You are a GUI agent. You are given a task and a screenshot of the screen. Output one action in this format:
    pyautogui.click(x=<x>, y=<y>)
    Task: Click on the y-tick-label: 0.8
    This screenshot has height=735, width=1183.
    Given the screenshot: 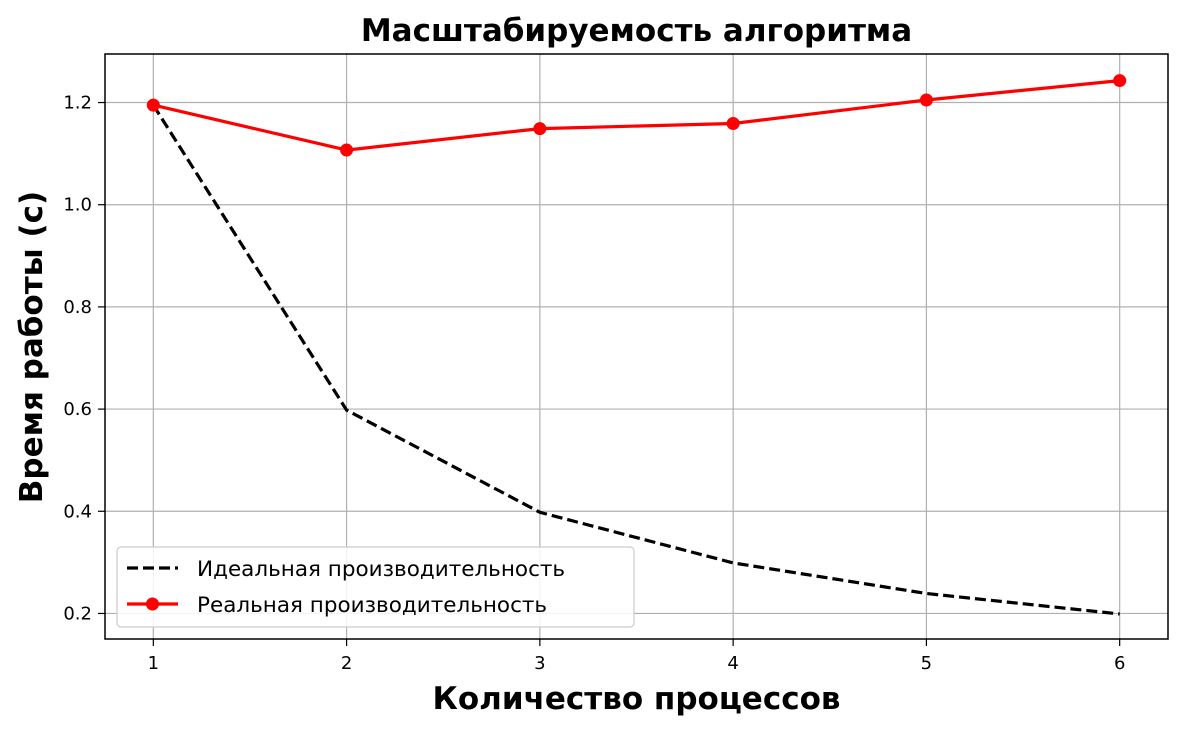 What is the action you would take?
    pyautogui.click(x=77, y=307)
    